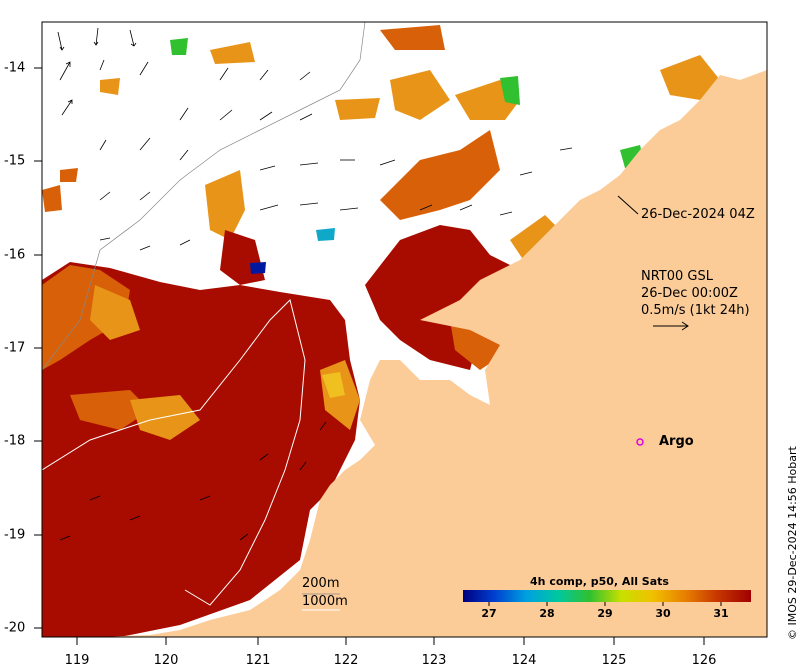 The width and height of the screenshot is (810, 672). I want to click on colorbar-gradient, so click(607, 596).